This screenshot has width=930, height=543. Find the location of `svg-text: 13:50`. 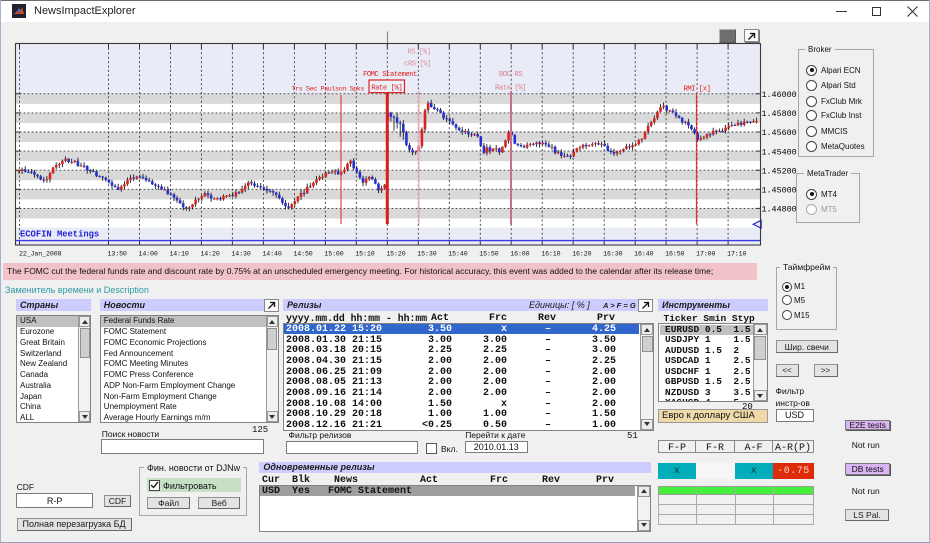

svg-text: 13:50 is located at coordinates (117, 254).